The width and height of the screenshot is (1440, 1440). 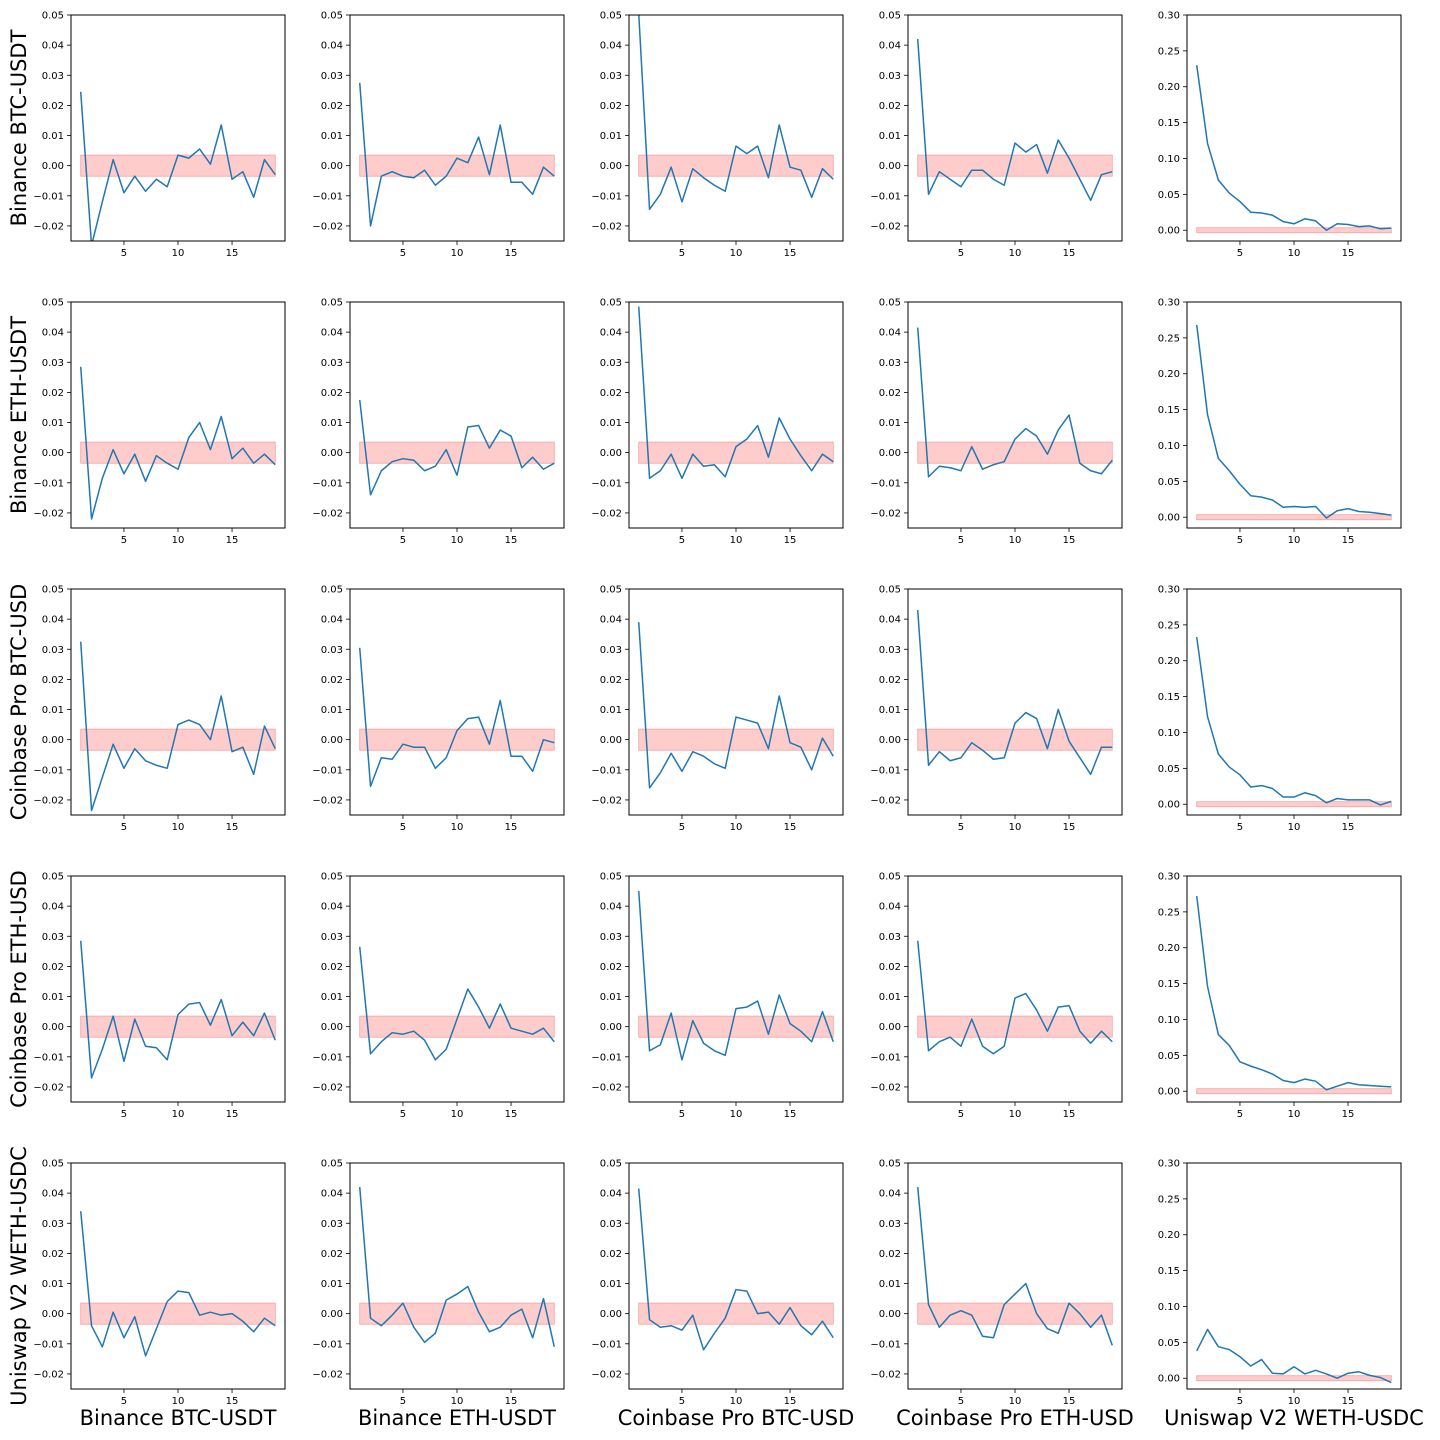 I want to click on panel-r1-c3: 5 10 15 −0.02 −0.01 0.00 0.01 0.02 0.03 0.04 0.05, so click(x=996, y=422).